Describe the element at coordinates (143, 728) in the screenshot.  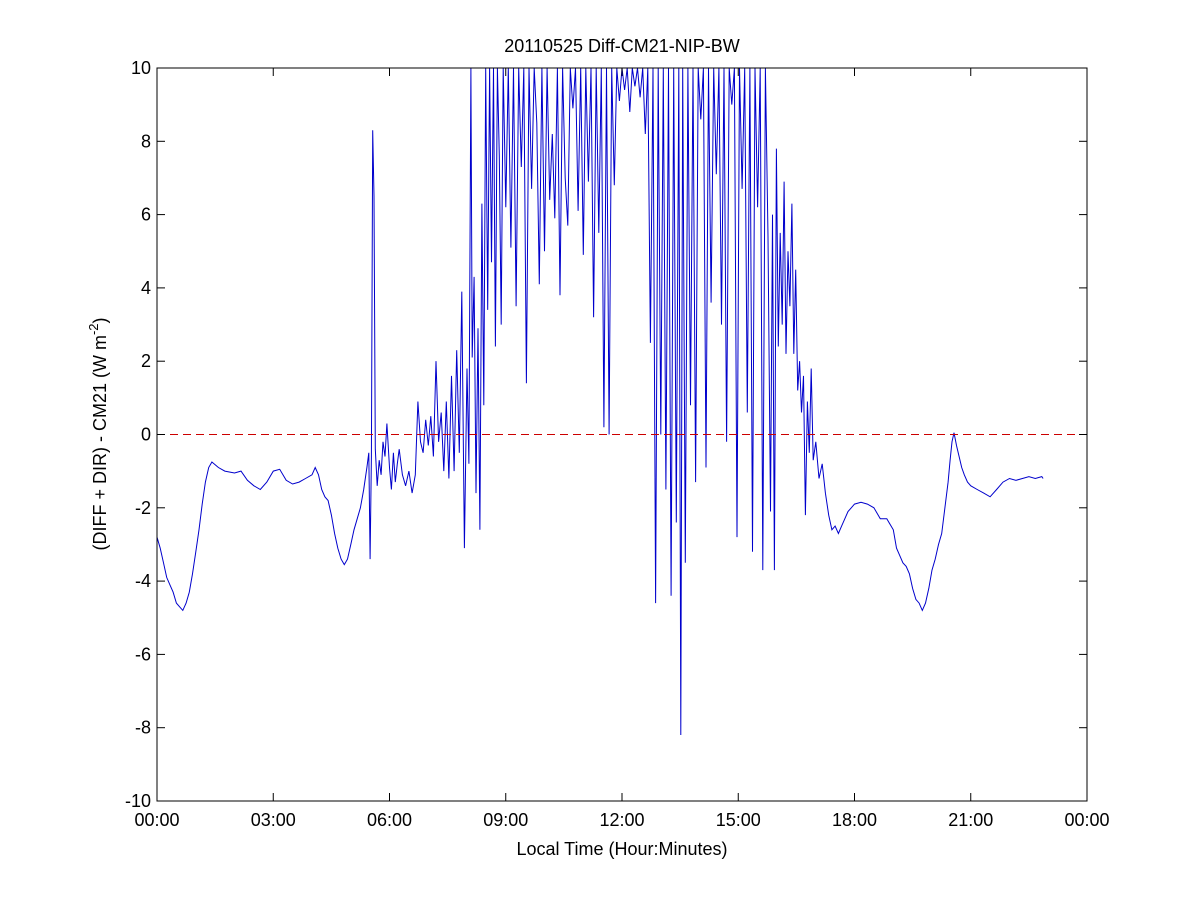
I see `y-tick-label: -8` at that location.